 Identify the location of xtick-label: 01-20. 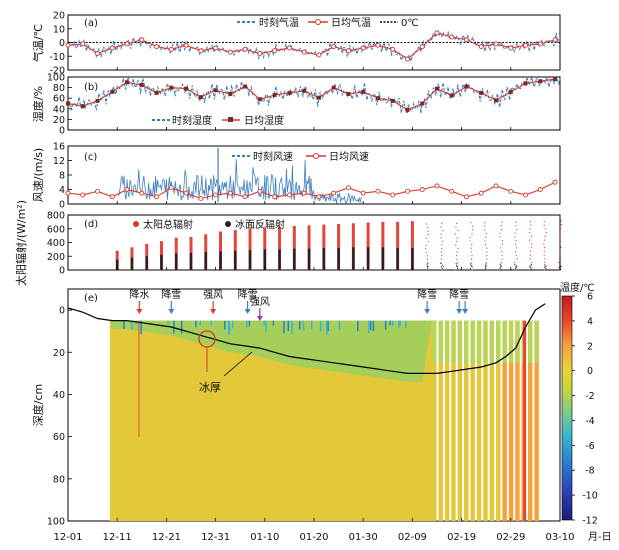
(313, 537).